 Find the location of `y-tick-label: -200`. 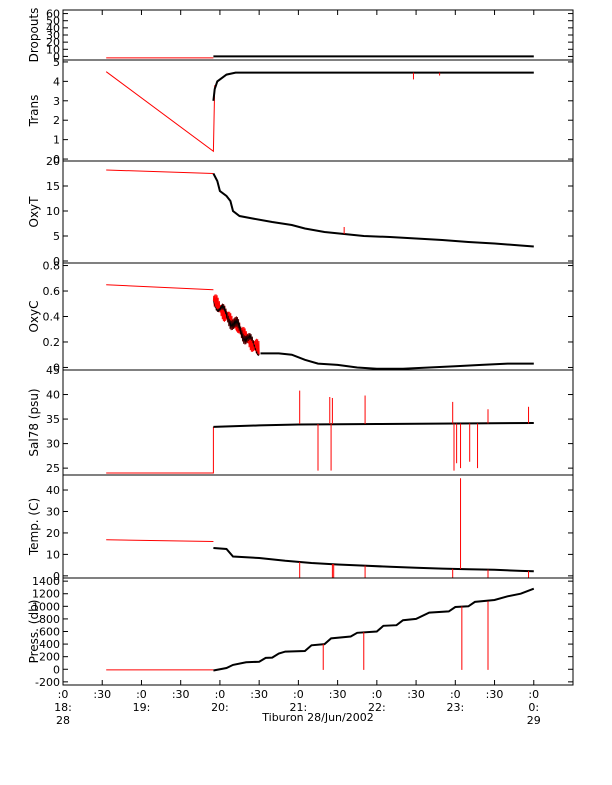

y-tick-label: -200 is located at coordinates (47, 682).